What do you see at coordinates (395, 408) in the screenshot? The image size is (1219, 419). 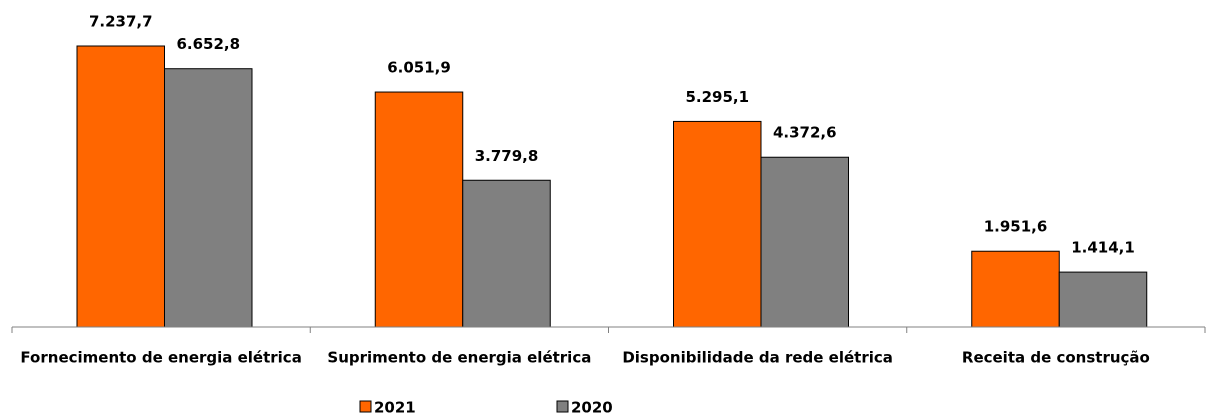 I see `legend-text: 2021` at bounding box center [395, 408].